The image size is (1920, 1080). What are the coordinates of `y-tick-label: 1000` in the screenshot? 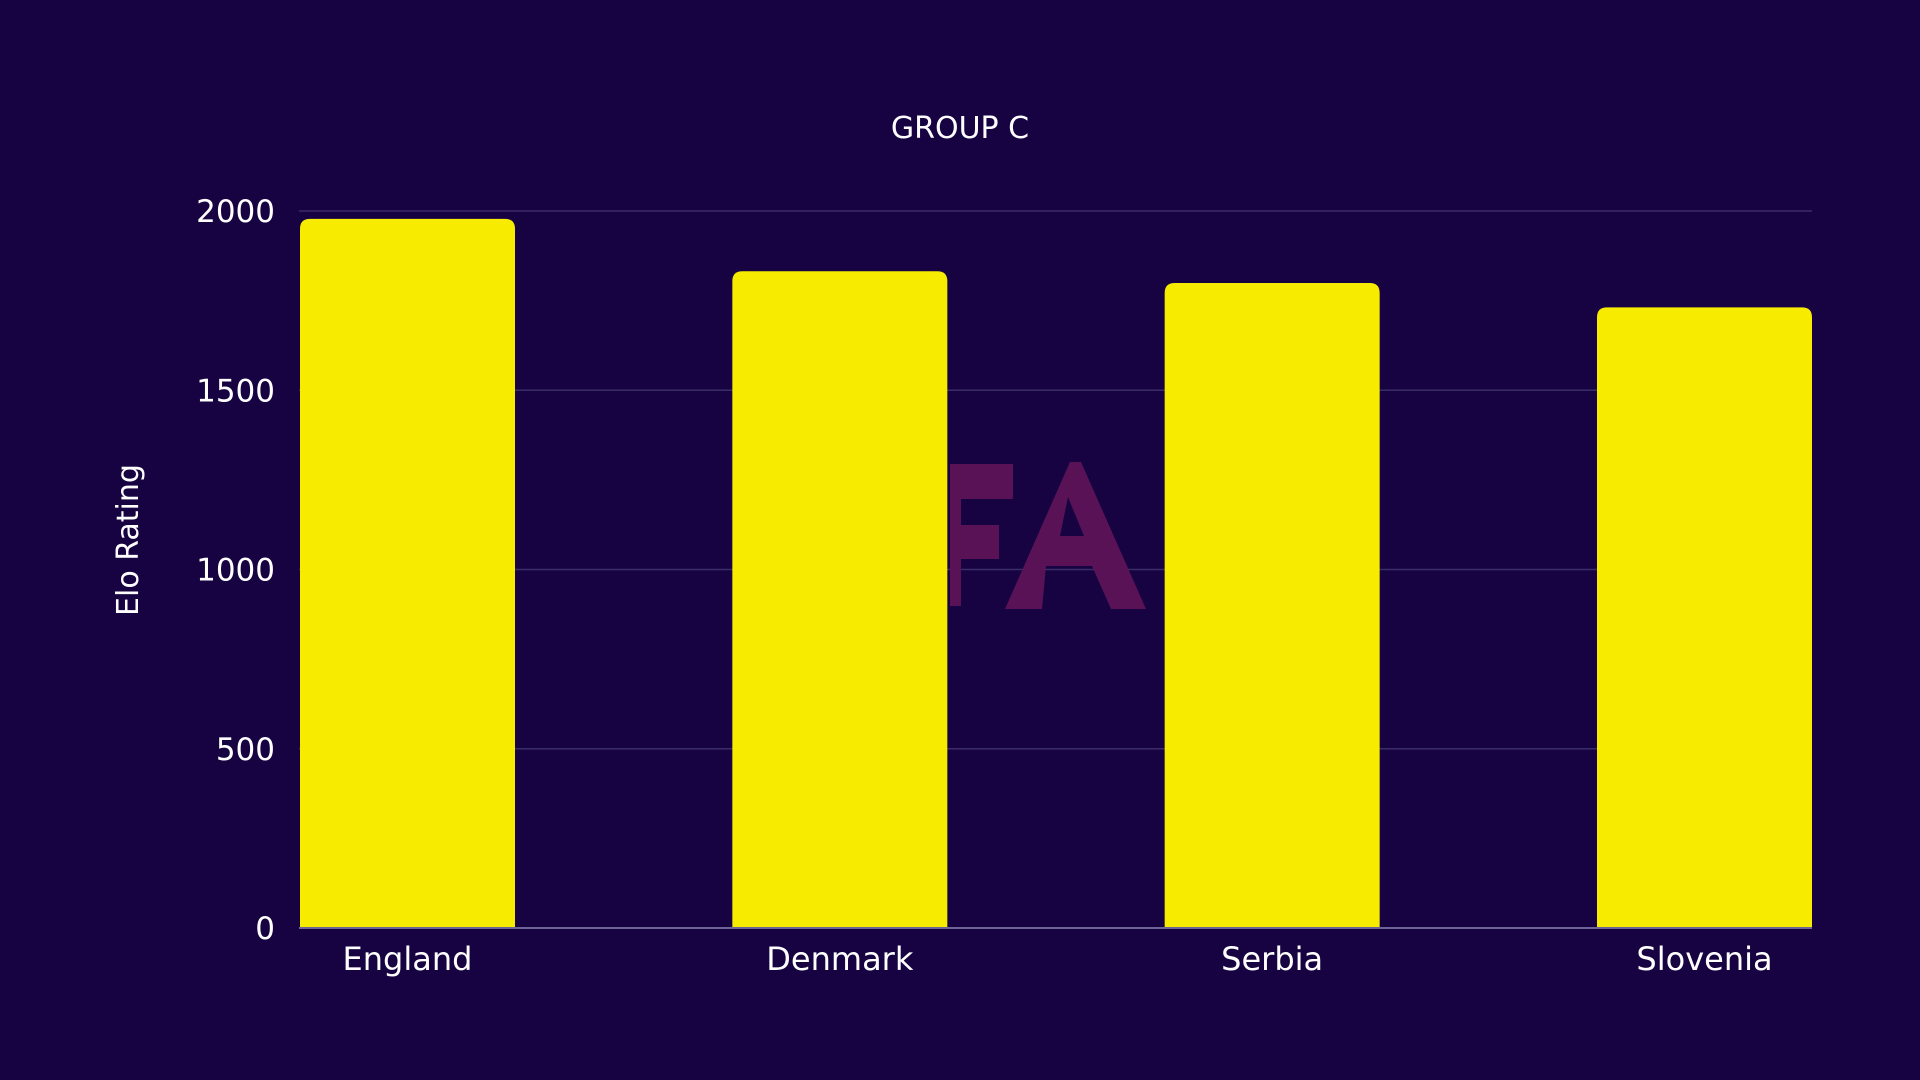 It's located at (235, 571).